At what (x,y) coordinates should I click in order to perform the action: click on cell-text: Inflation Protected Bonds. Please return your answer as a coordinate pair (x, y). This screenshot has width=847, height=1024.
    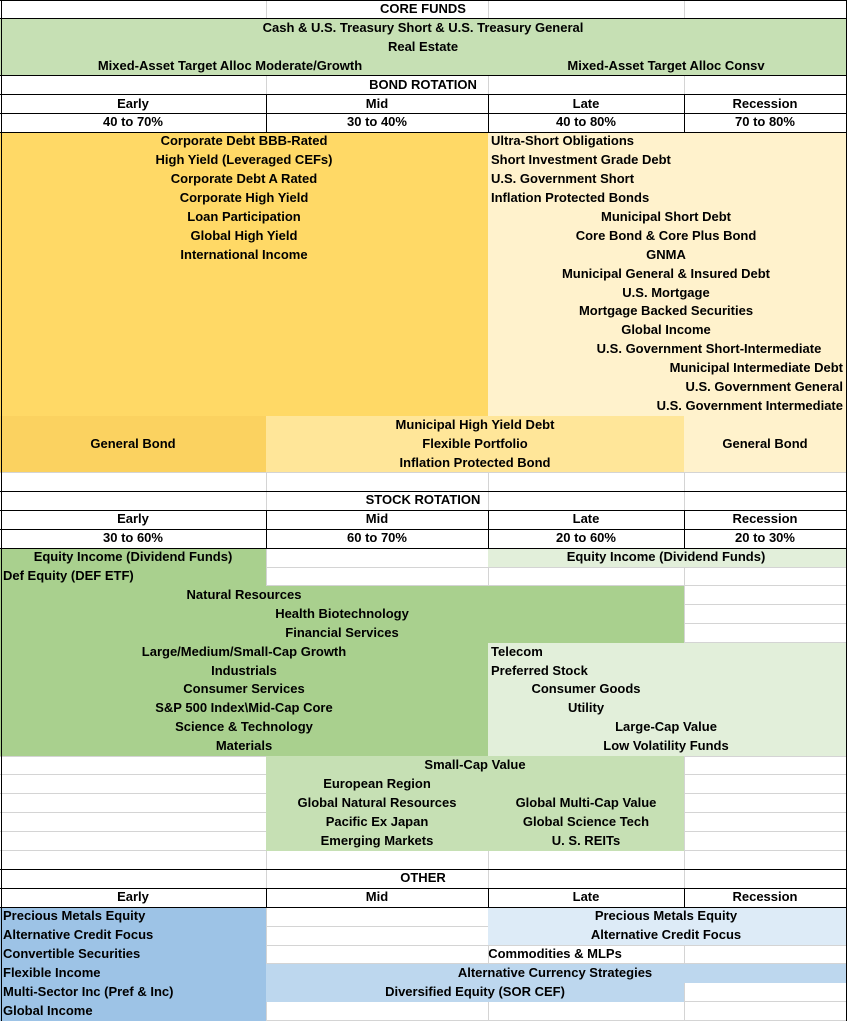
    Looking at the image, I should click on (570, 197).